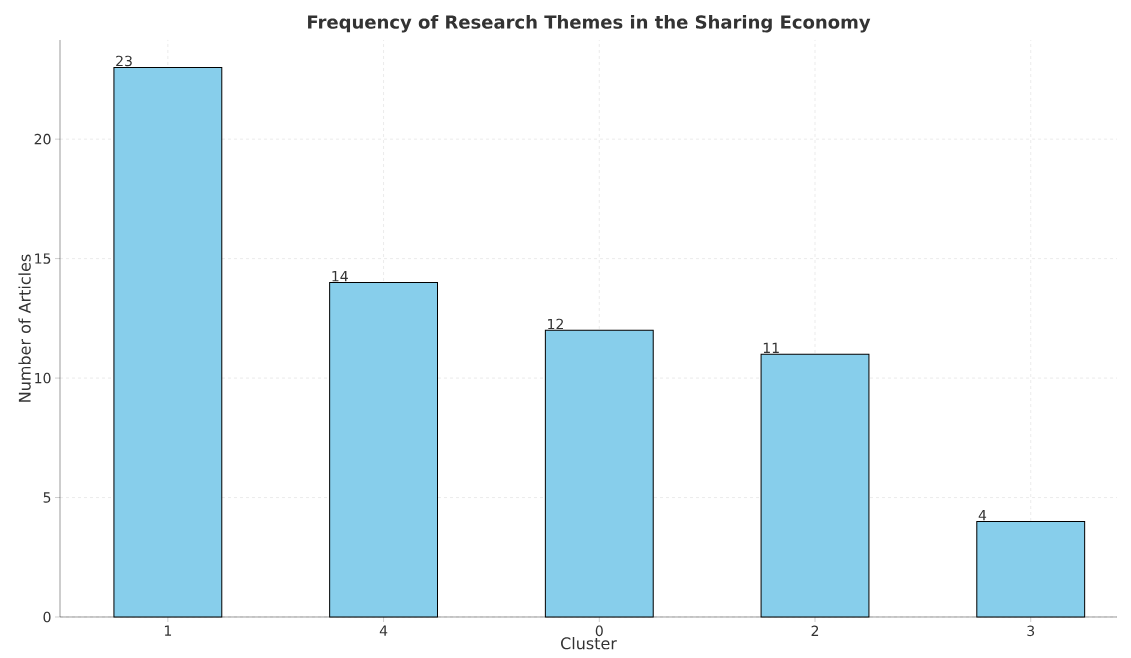  What do you see at coordinates (124, 61) in the screenshot?
I see `data-label: 23` at bounding box center [124, 61].